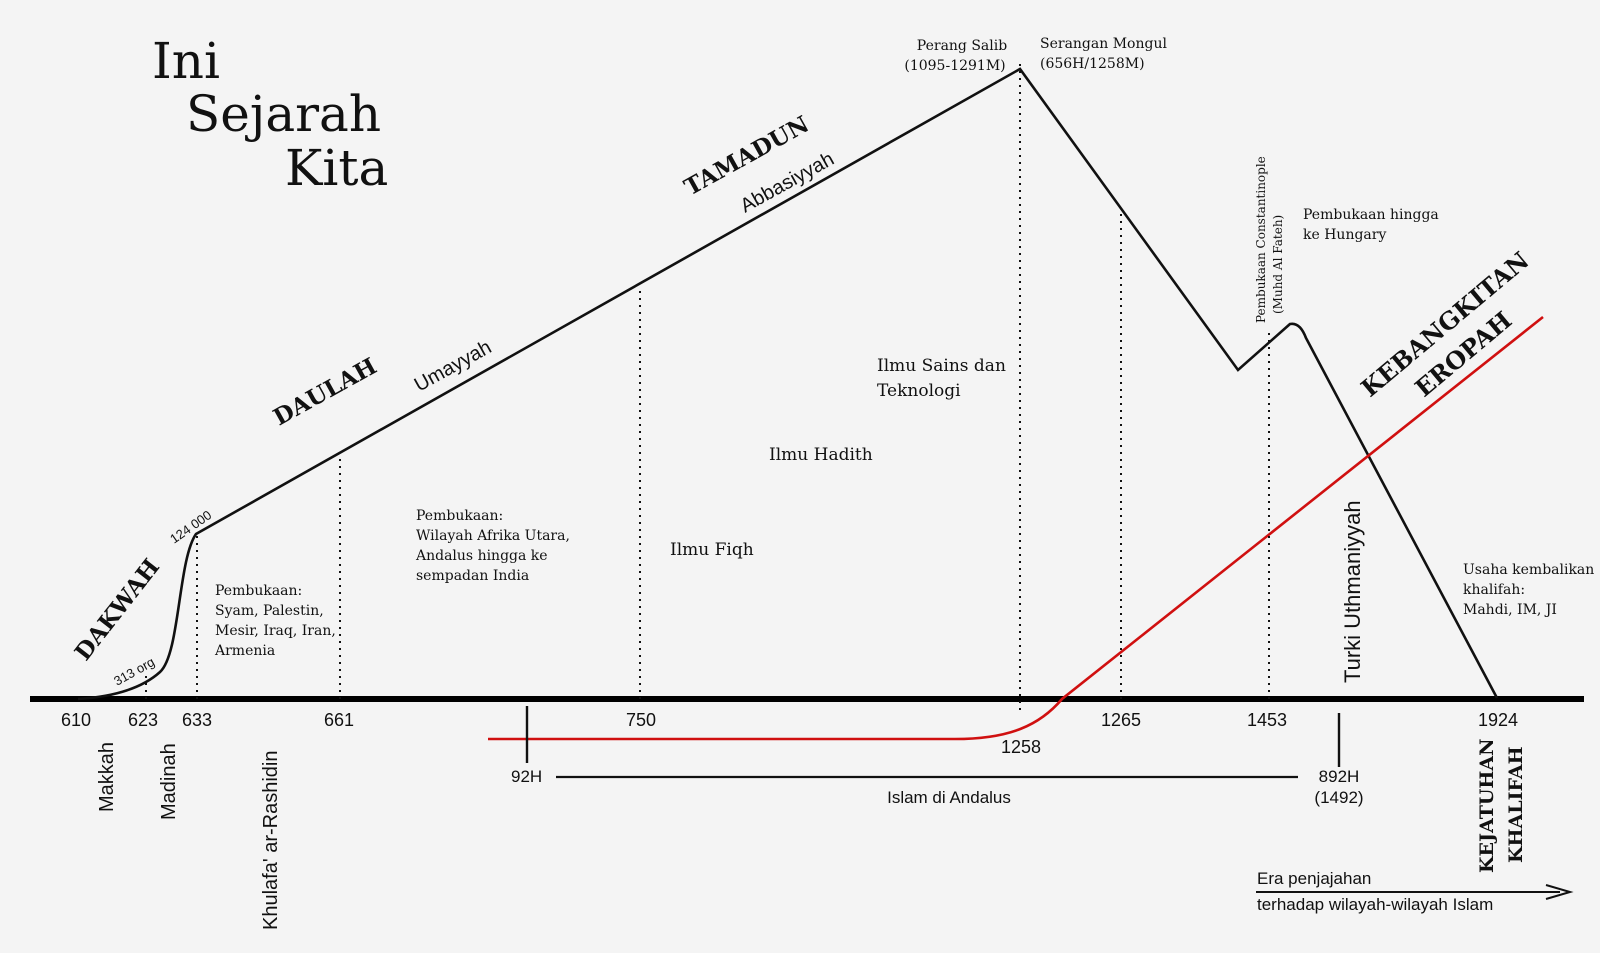 This screenshot has width=1600, height=953. What do you see at coordinates (117, 610) in the screenshot?
I see `era-dakwah: DAKWAH` at bounding box center [117, 610].